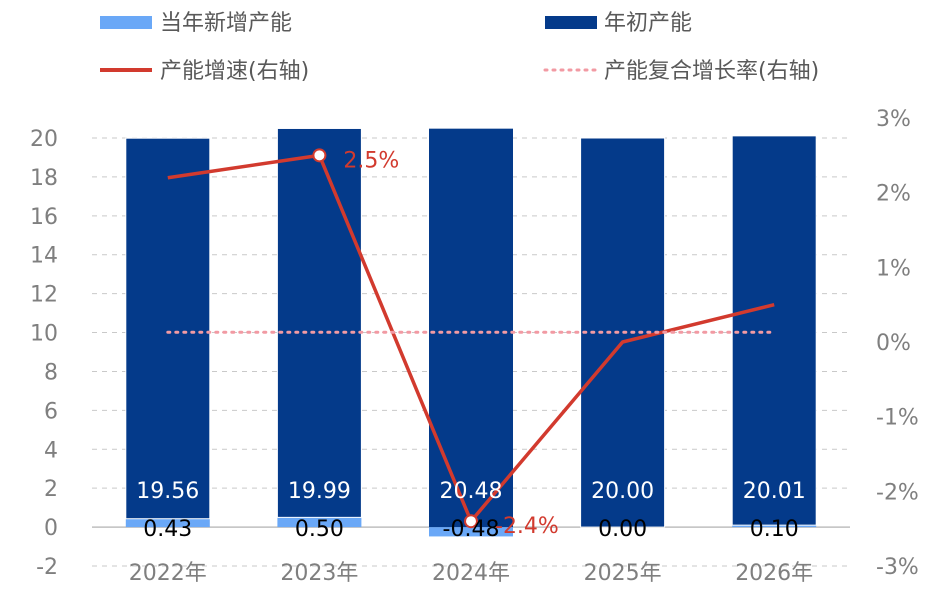 The image size is (946, 598). I want to click on legend-label: 产能增速(右轴), so click(234, 71).